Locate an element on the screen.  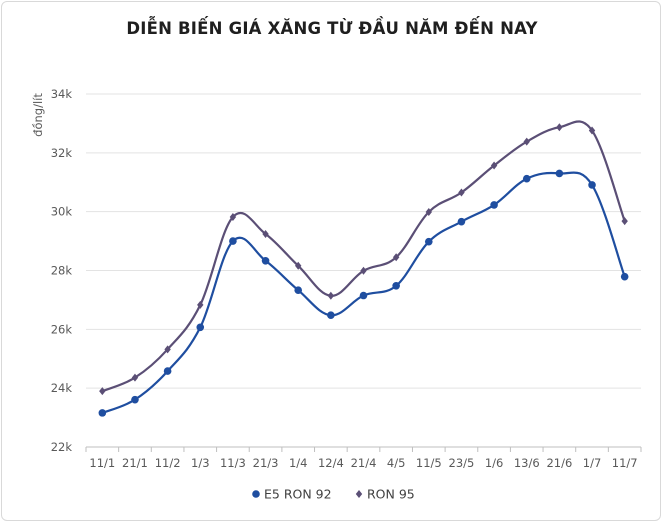
y-tick-label: 32k is located at coordinates (62, 153).